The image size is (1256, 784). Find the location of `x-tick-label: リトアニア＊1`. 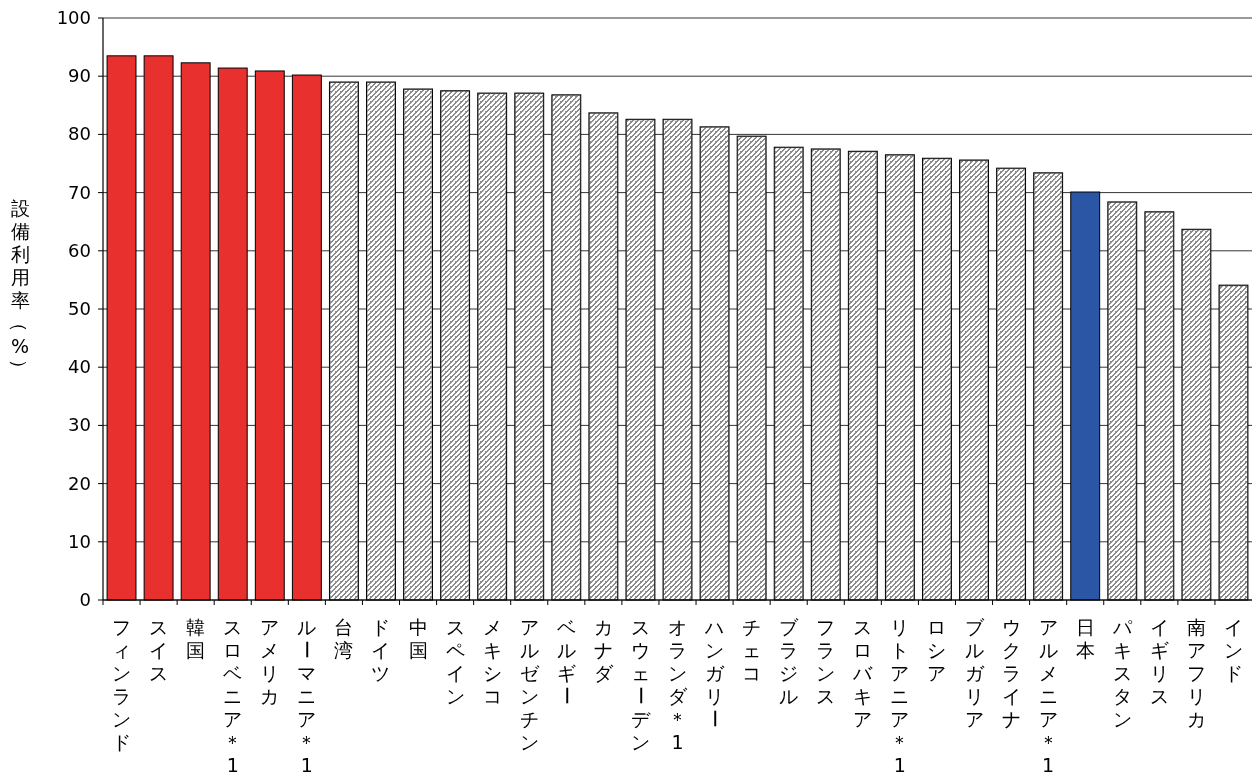

x-tick-label: リトアニア＊1 is located at coordinates (900, 696).